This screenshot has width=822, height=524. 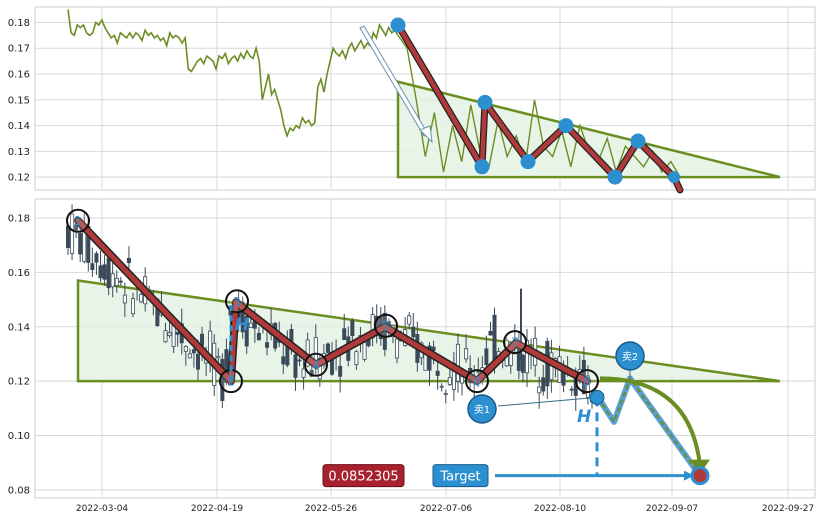 I want to click on bottom-y-tick-label: 0.08, so click(x=19, y=490).